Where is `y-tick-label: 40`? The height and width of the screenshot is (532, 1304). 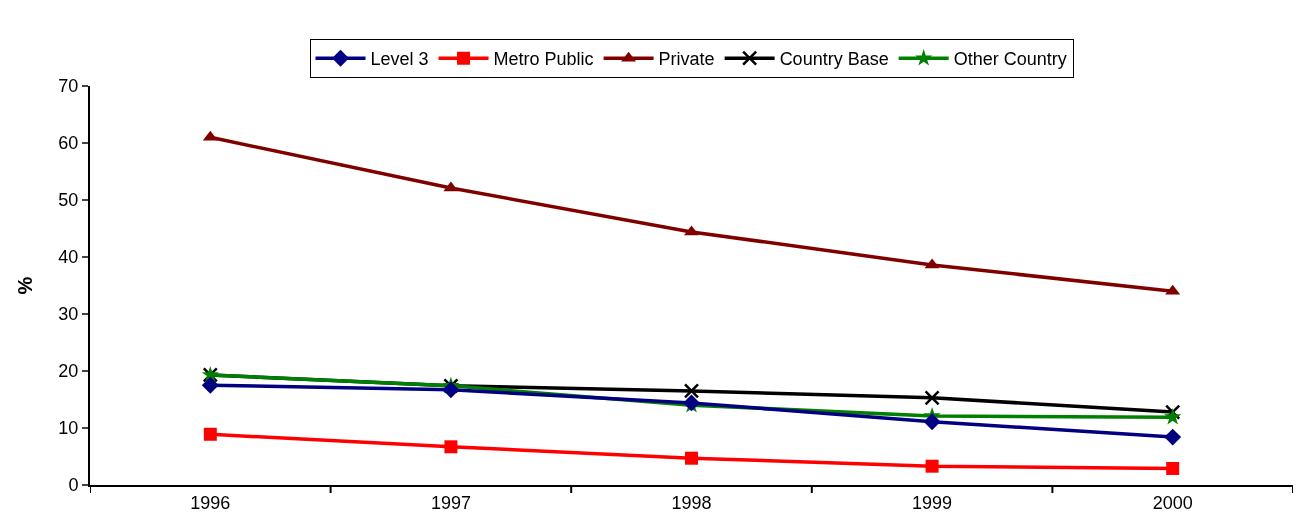
y-tick-label: 40 is located at coordinates (68, 257).